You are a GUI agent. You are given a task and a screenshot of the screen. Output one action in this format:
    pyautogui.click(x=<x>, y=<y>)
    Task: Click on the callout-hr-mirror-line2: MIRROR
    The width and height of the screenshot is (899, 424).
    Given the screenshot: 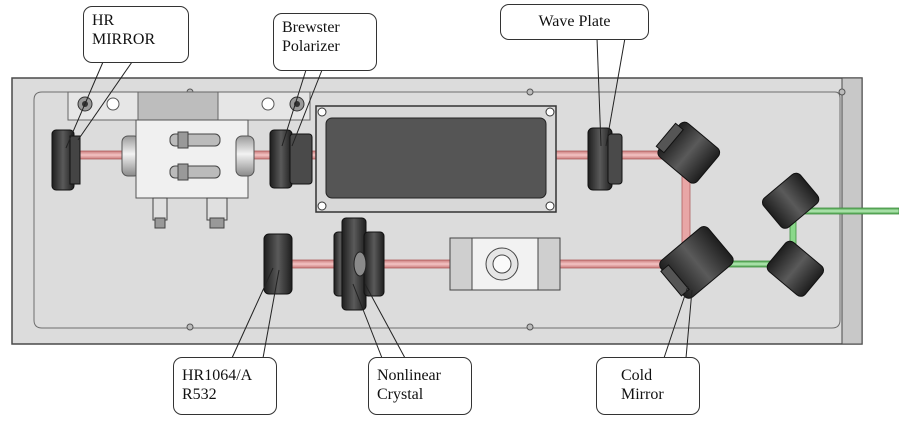 What is the action you would take?
    pyautogui.click(x=124, y=39)
    